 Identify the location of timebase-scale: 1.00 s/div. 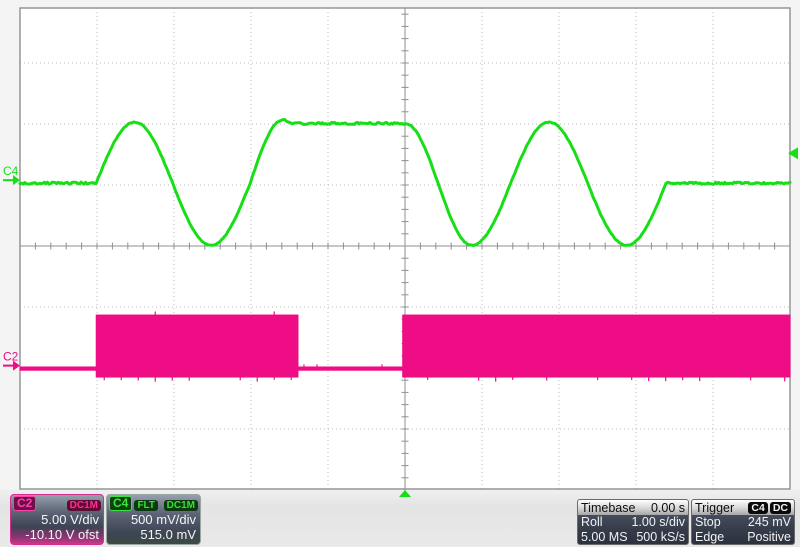
(658, 522).